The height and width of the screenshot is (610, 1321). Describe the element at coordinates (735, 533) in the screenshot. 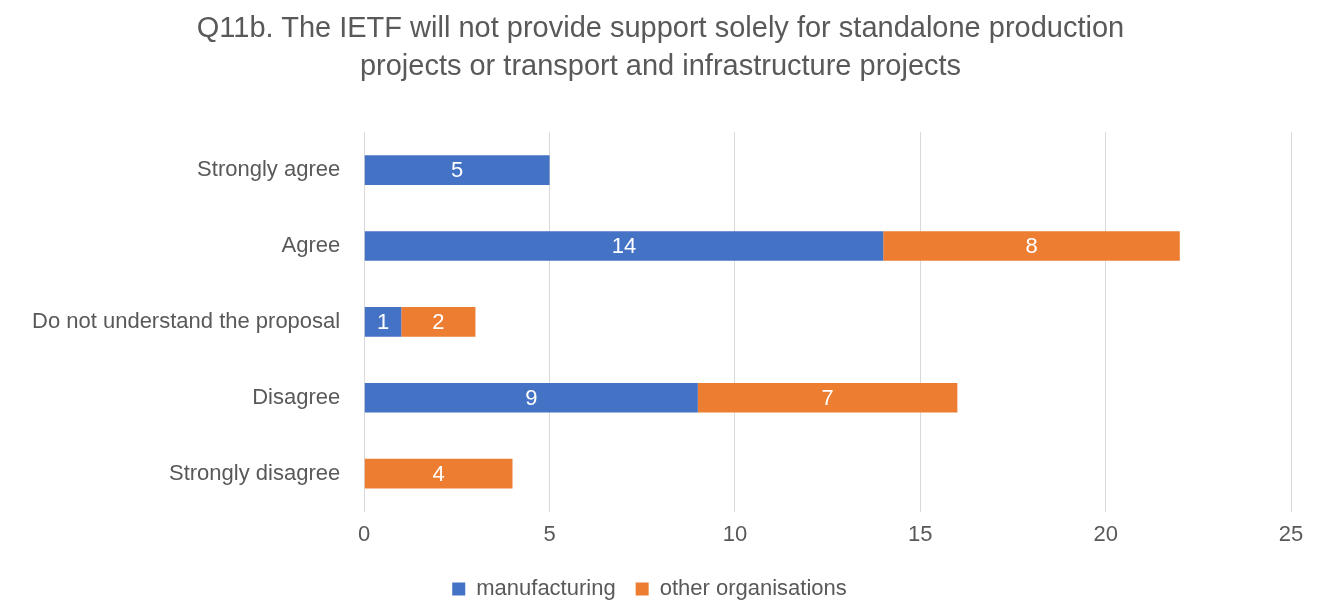

I see `x-tick-label: 10` at that location.